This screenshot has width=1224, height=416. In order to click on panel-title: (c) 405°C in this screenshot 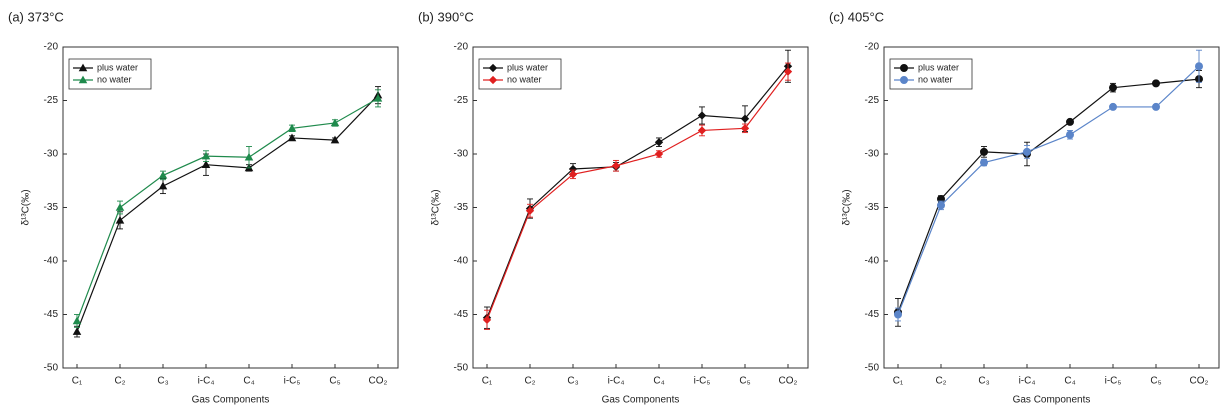, I will do `click(856, 16)`.